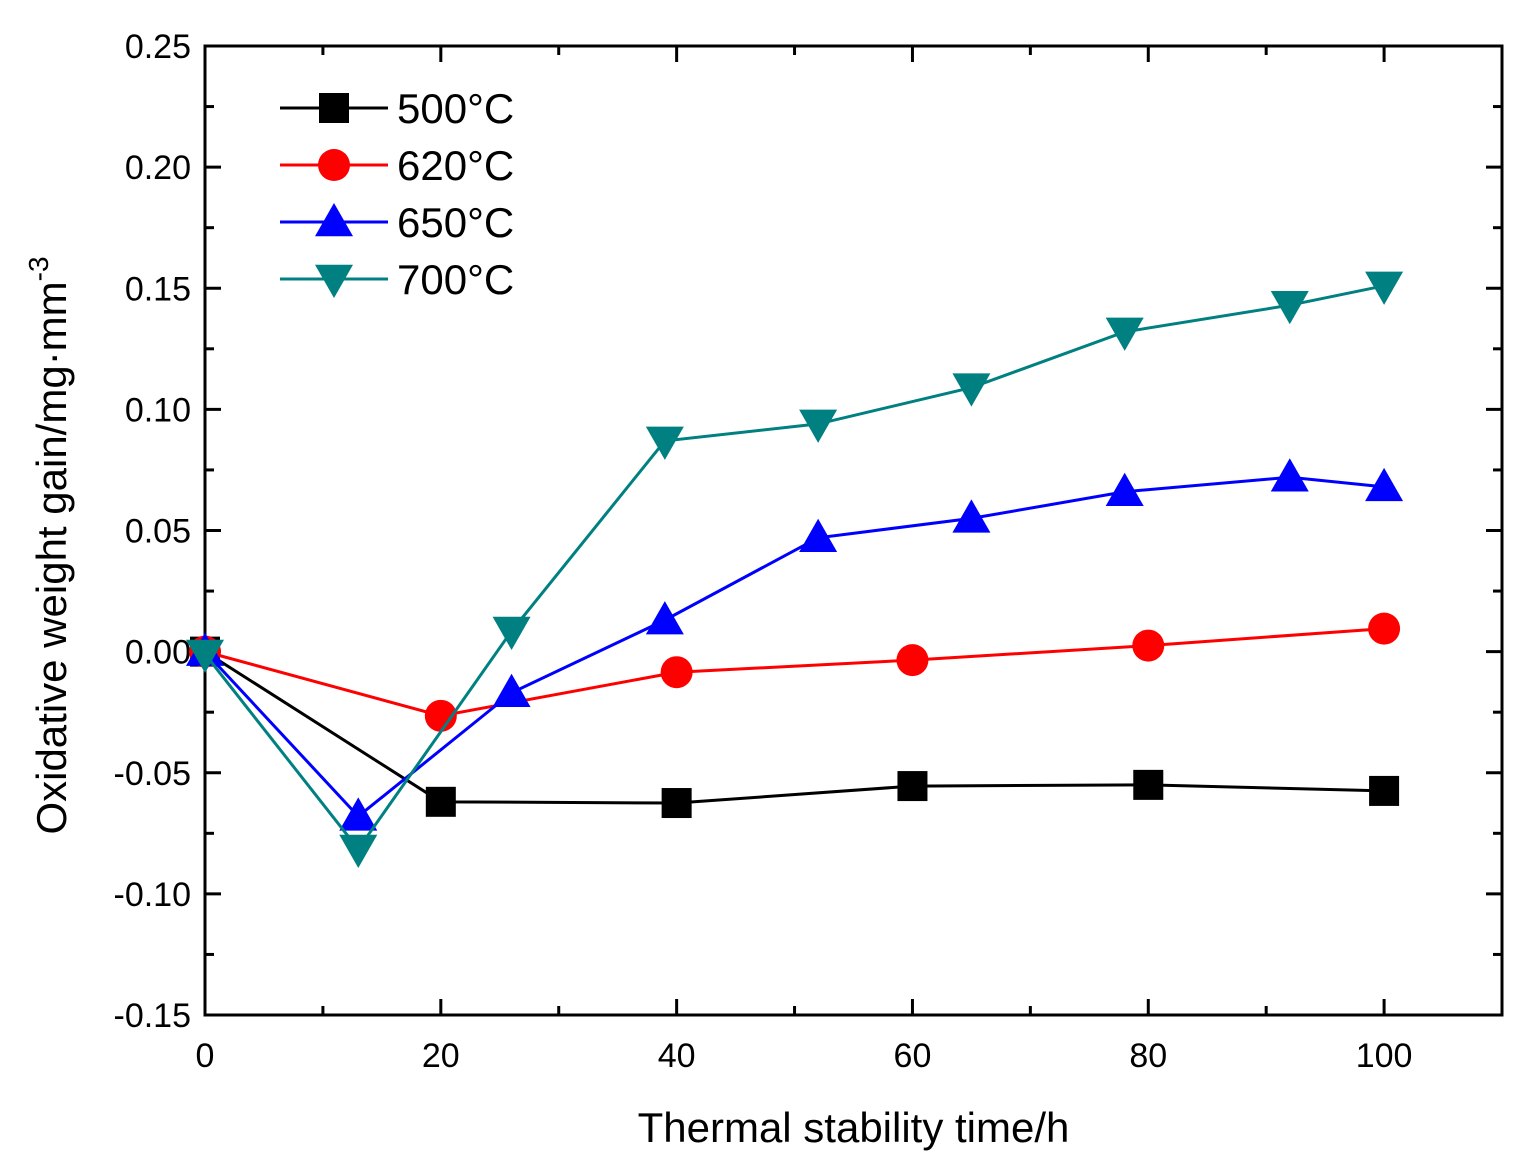 The width and height of the screenshot is (1529, 1160). What do you see at coordinates (677, 1056) in the screenshot?
I see `x-tick-label: 40` at bounding box center [677, 1056].